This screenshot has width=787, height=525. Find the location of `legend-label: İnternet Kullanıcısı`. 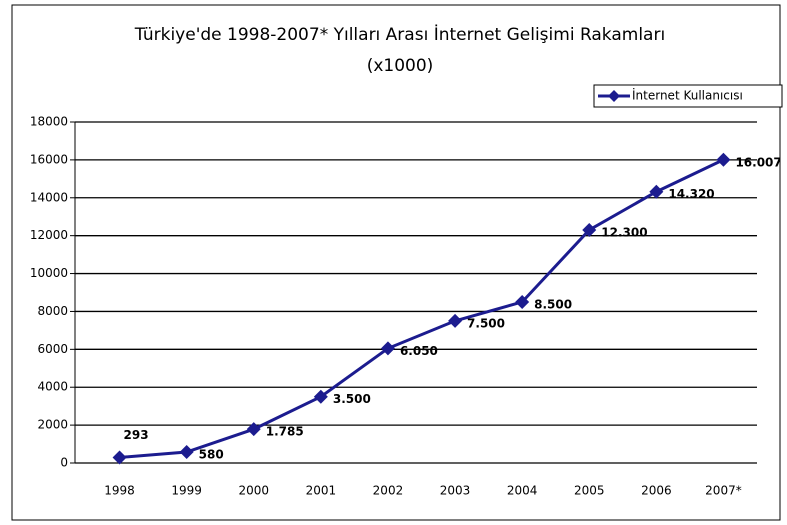

legend-label: İnternet Kullanıcısı is located at coordinates (687, 95).